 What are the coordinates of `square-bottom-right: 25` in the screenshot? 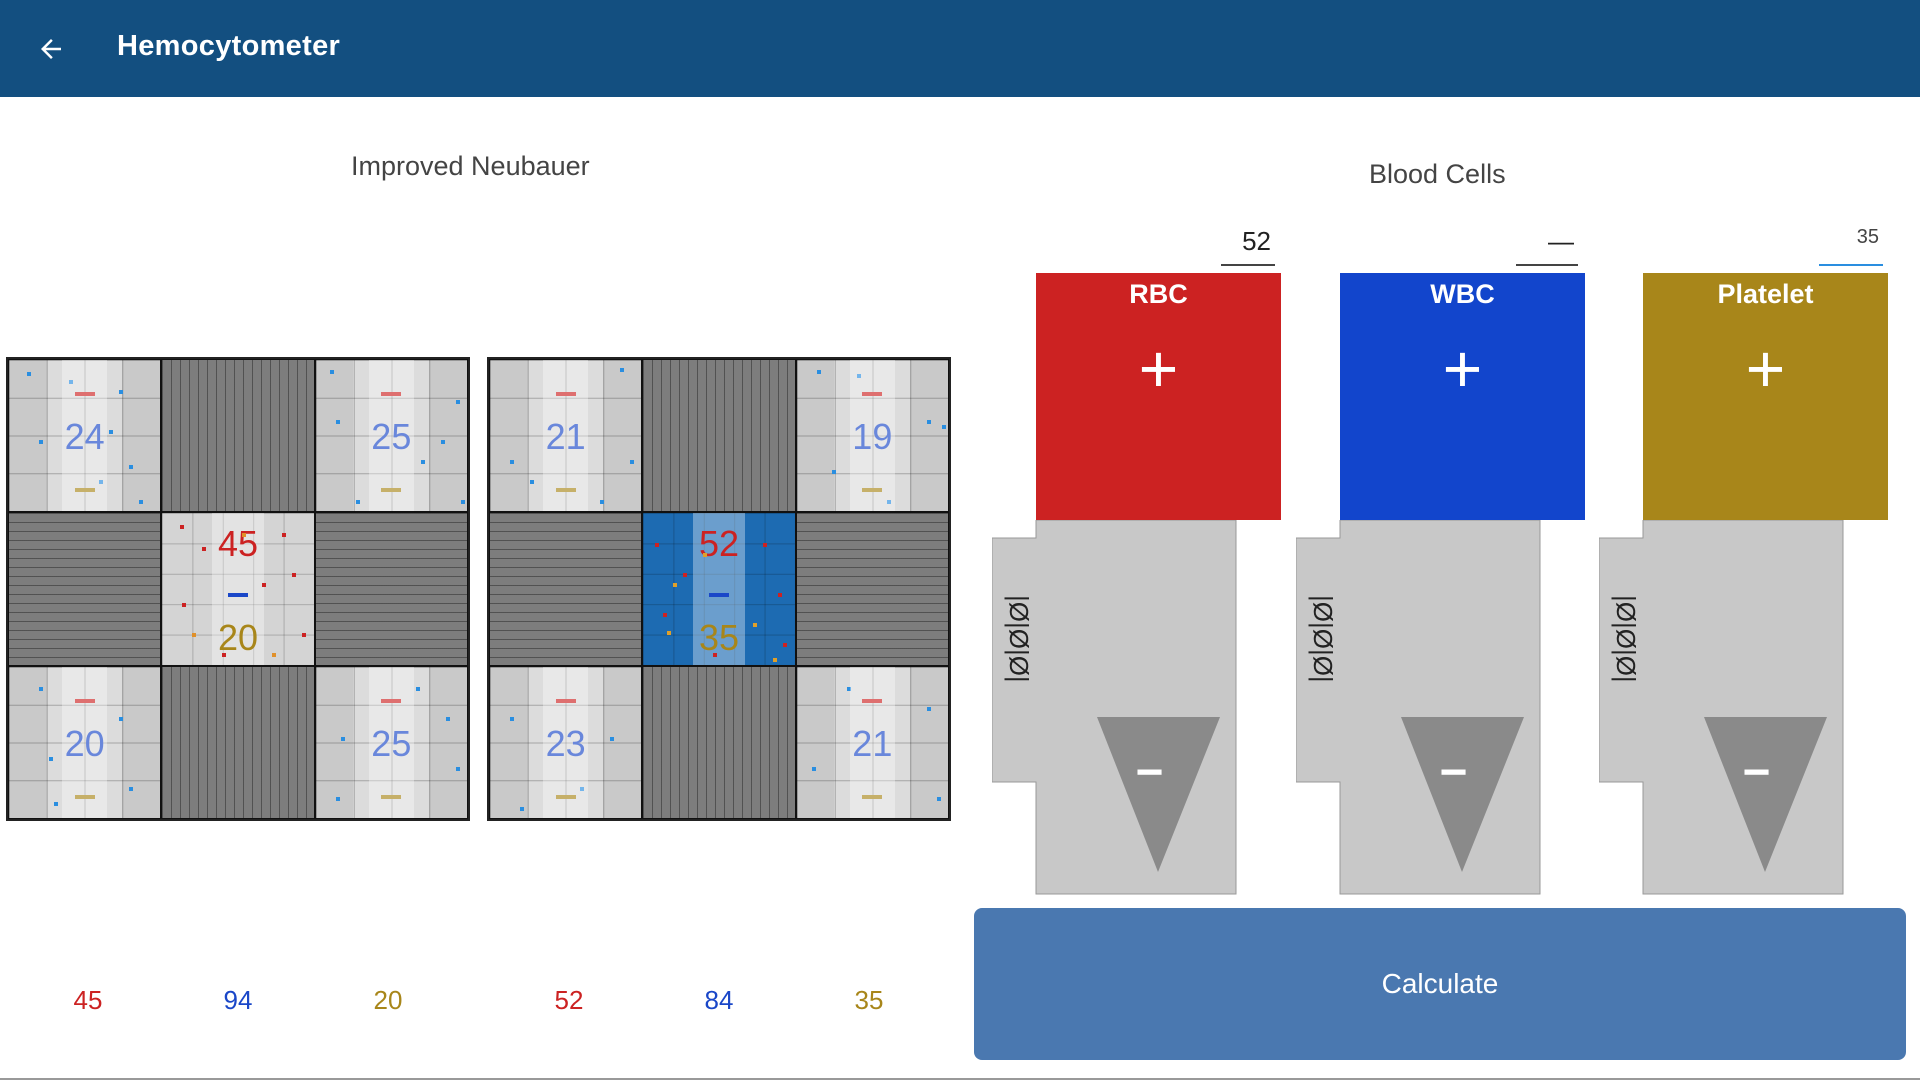 It's located at (391, 742).